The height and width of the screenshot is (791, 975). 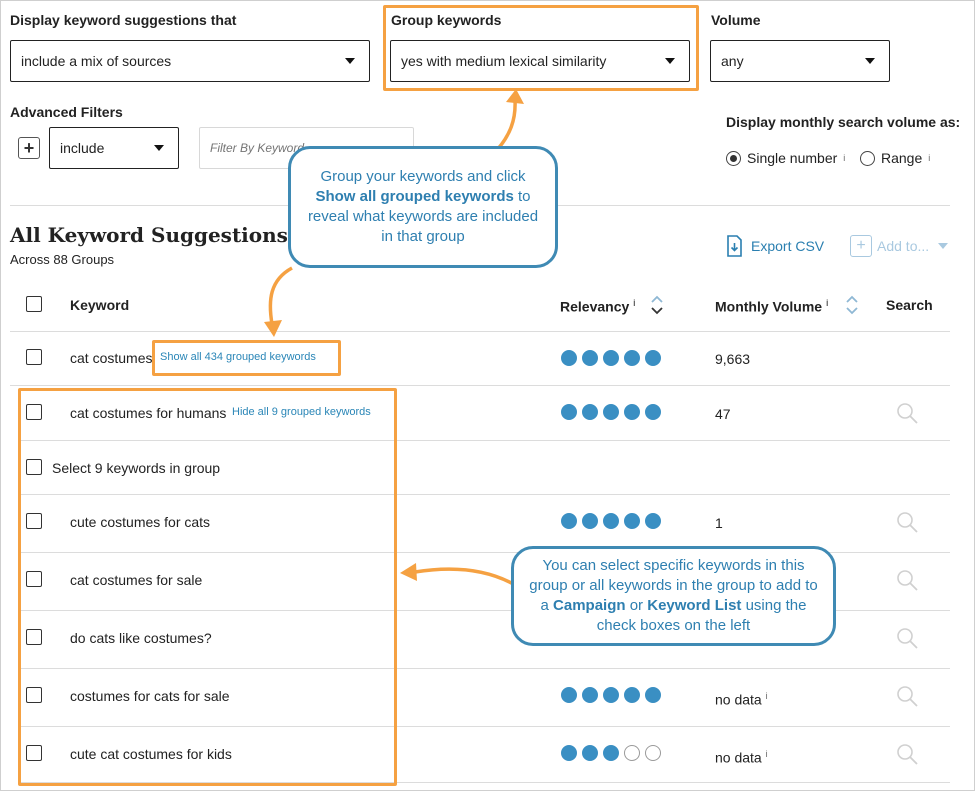 What do you see at coordinates (902, 158) in the screenshot?
I see `radio-range-label: Range` at bounding box center [902, 158].